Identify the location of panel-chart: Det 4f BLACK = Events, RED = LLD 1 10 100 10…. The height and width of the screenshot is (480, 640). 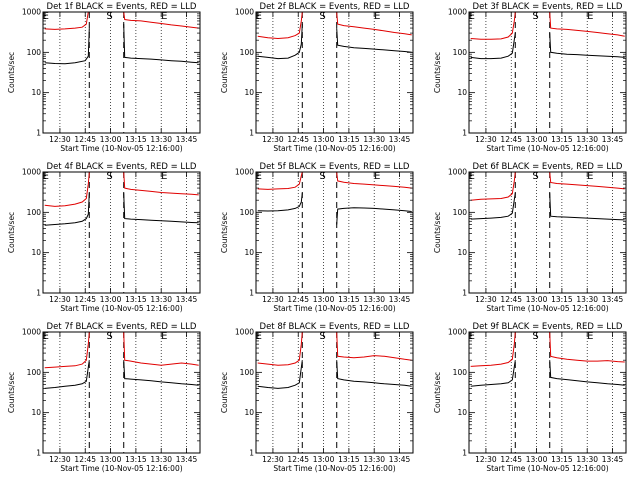
(104, 237).